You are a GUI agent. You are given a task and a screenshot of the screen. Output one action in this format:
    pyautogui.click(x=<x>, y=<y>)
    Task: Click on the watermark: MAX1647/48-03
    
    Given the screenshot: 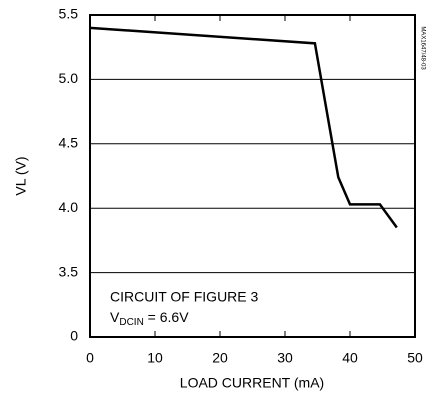 What is the action you would take?
    pyautogui.click(x=422, y=48)
    